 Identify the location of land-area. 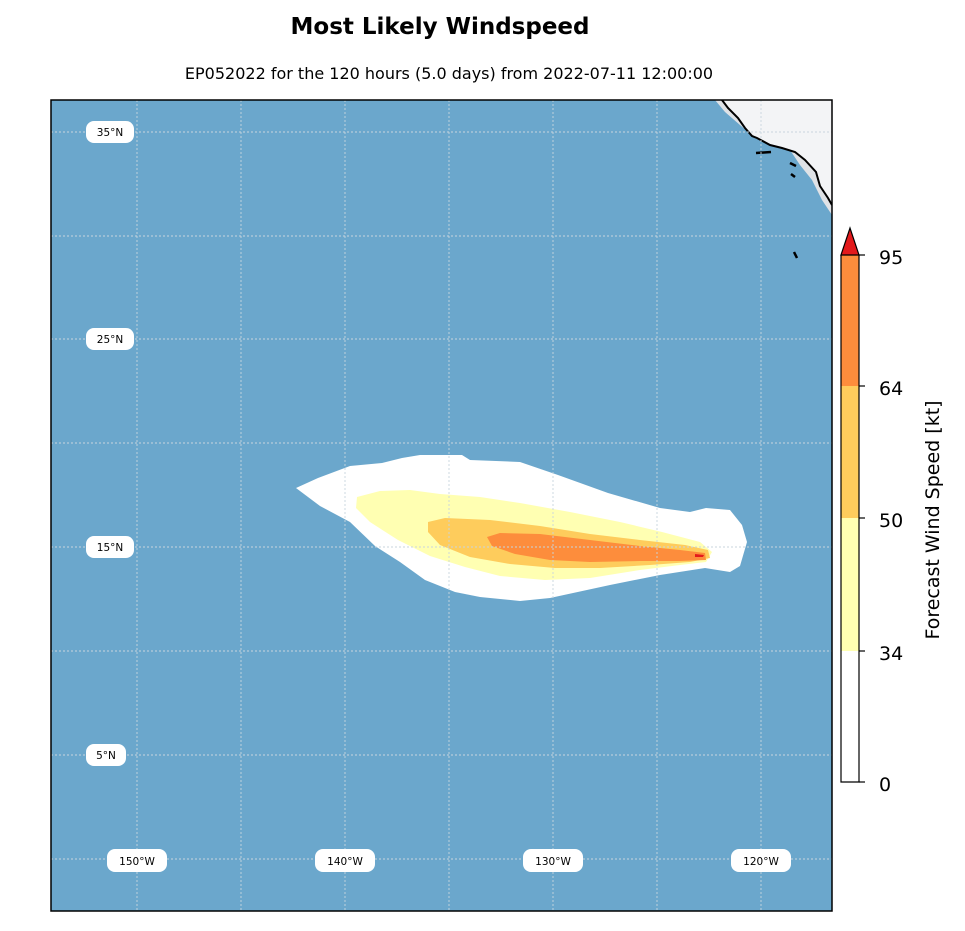
(777, 152).